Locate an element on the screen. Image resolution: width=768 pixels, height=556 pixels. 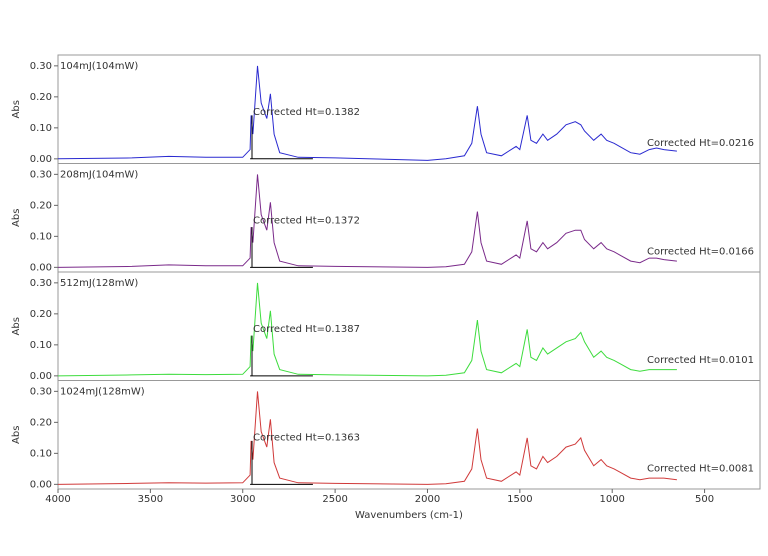
x-tick-label: 2500 is located at coordinates (334, 499).